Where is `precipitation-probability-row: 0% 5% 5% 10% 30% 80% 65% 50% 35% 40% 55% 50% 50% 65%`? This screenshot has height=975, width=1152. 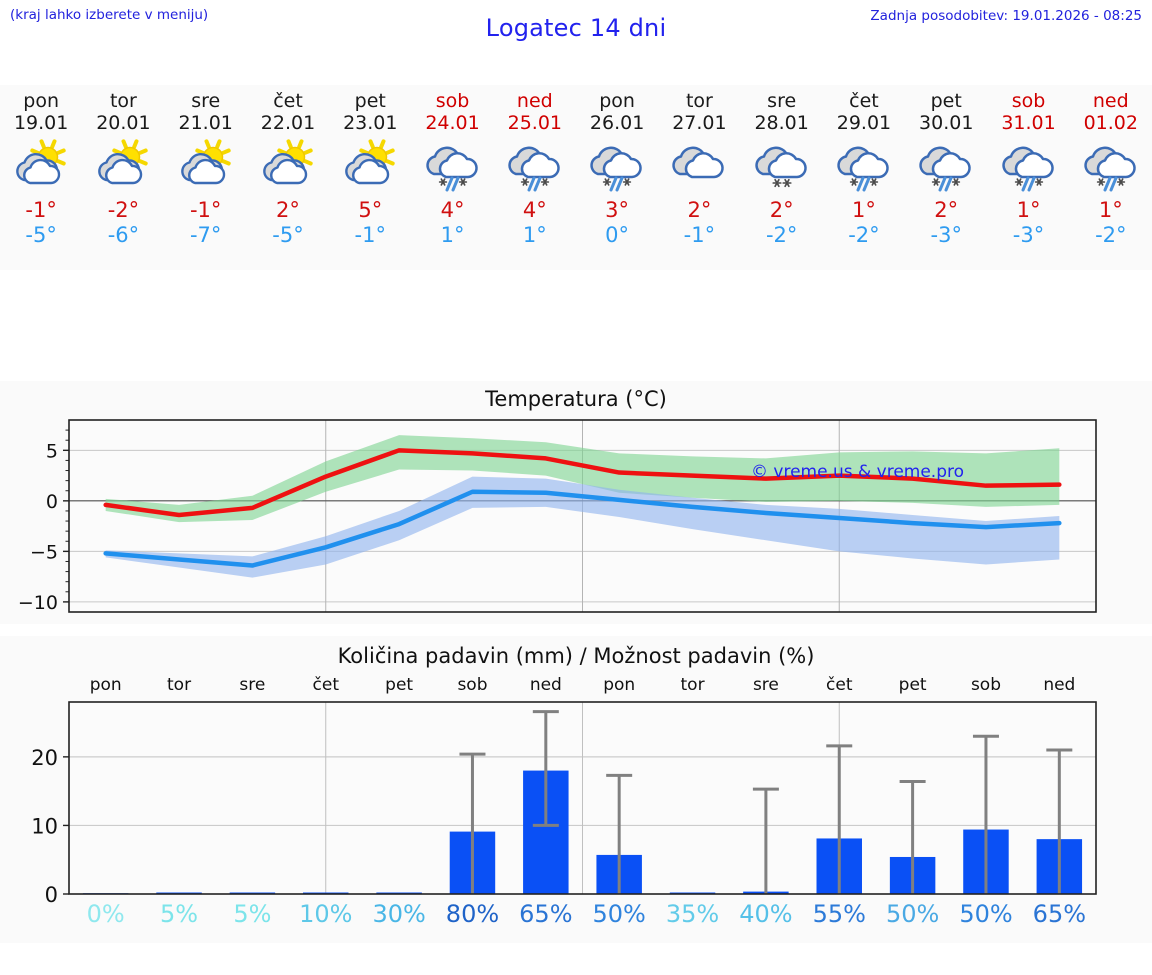 precipitation-probability-row: 0% 5% 5% 10% 30% 80% 65% 50% 35% 40% 55% 50% 50% 65% is located at coordinates (582, 914).